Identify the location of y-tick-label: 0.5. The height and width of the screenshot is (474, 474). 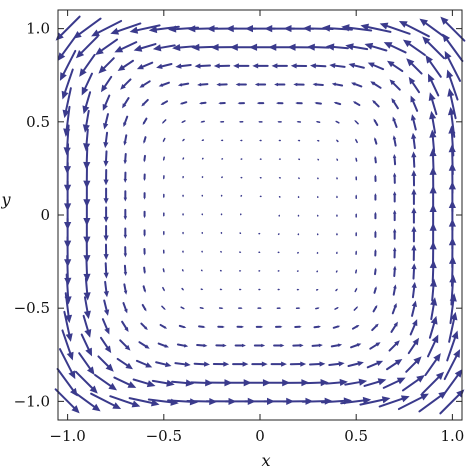
(38, 122).